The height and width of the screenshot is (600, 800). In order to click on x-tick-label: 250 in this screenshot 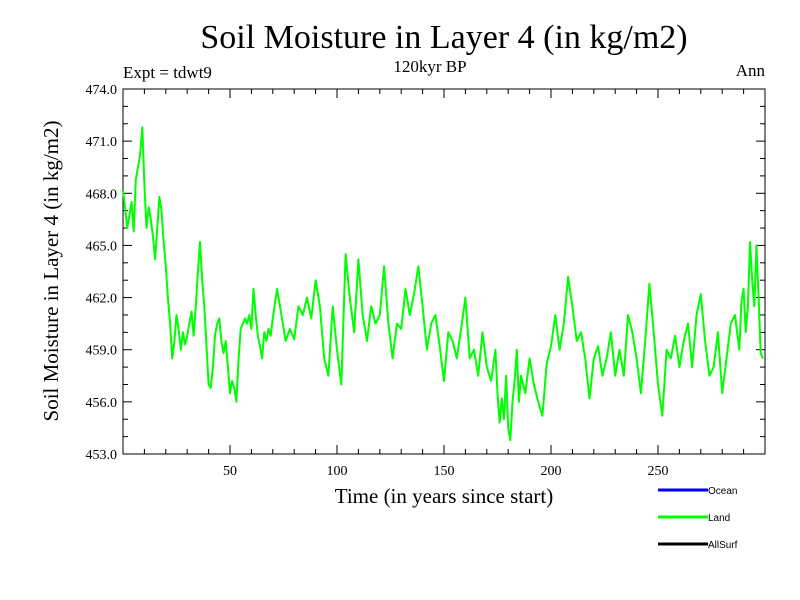, I will do `click(658, 471)`.